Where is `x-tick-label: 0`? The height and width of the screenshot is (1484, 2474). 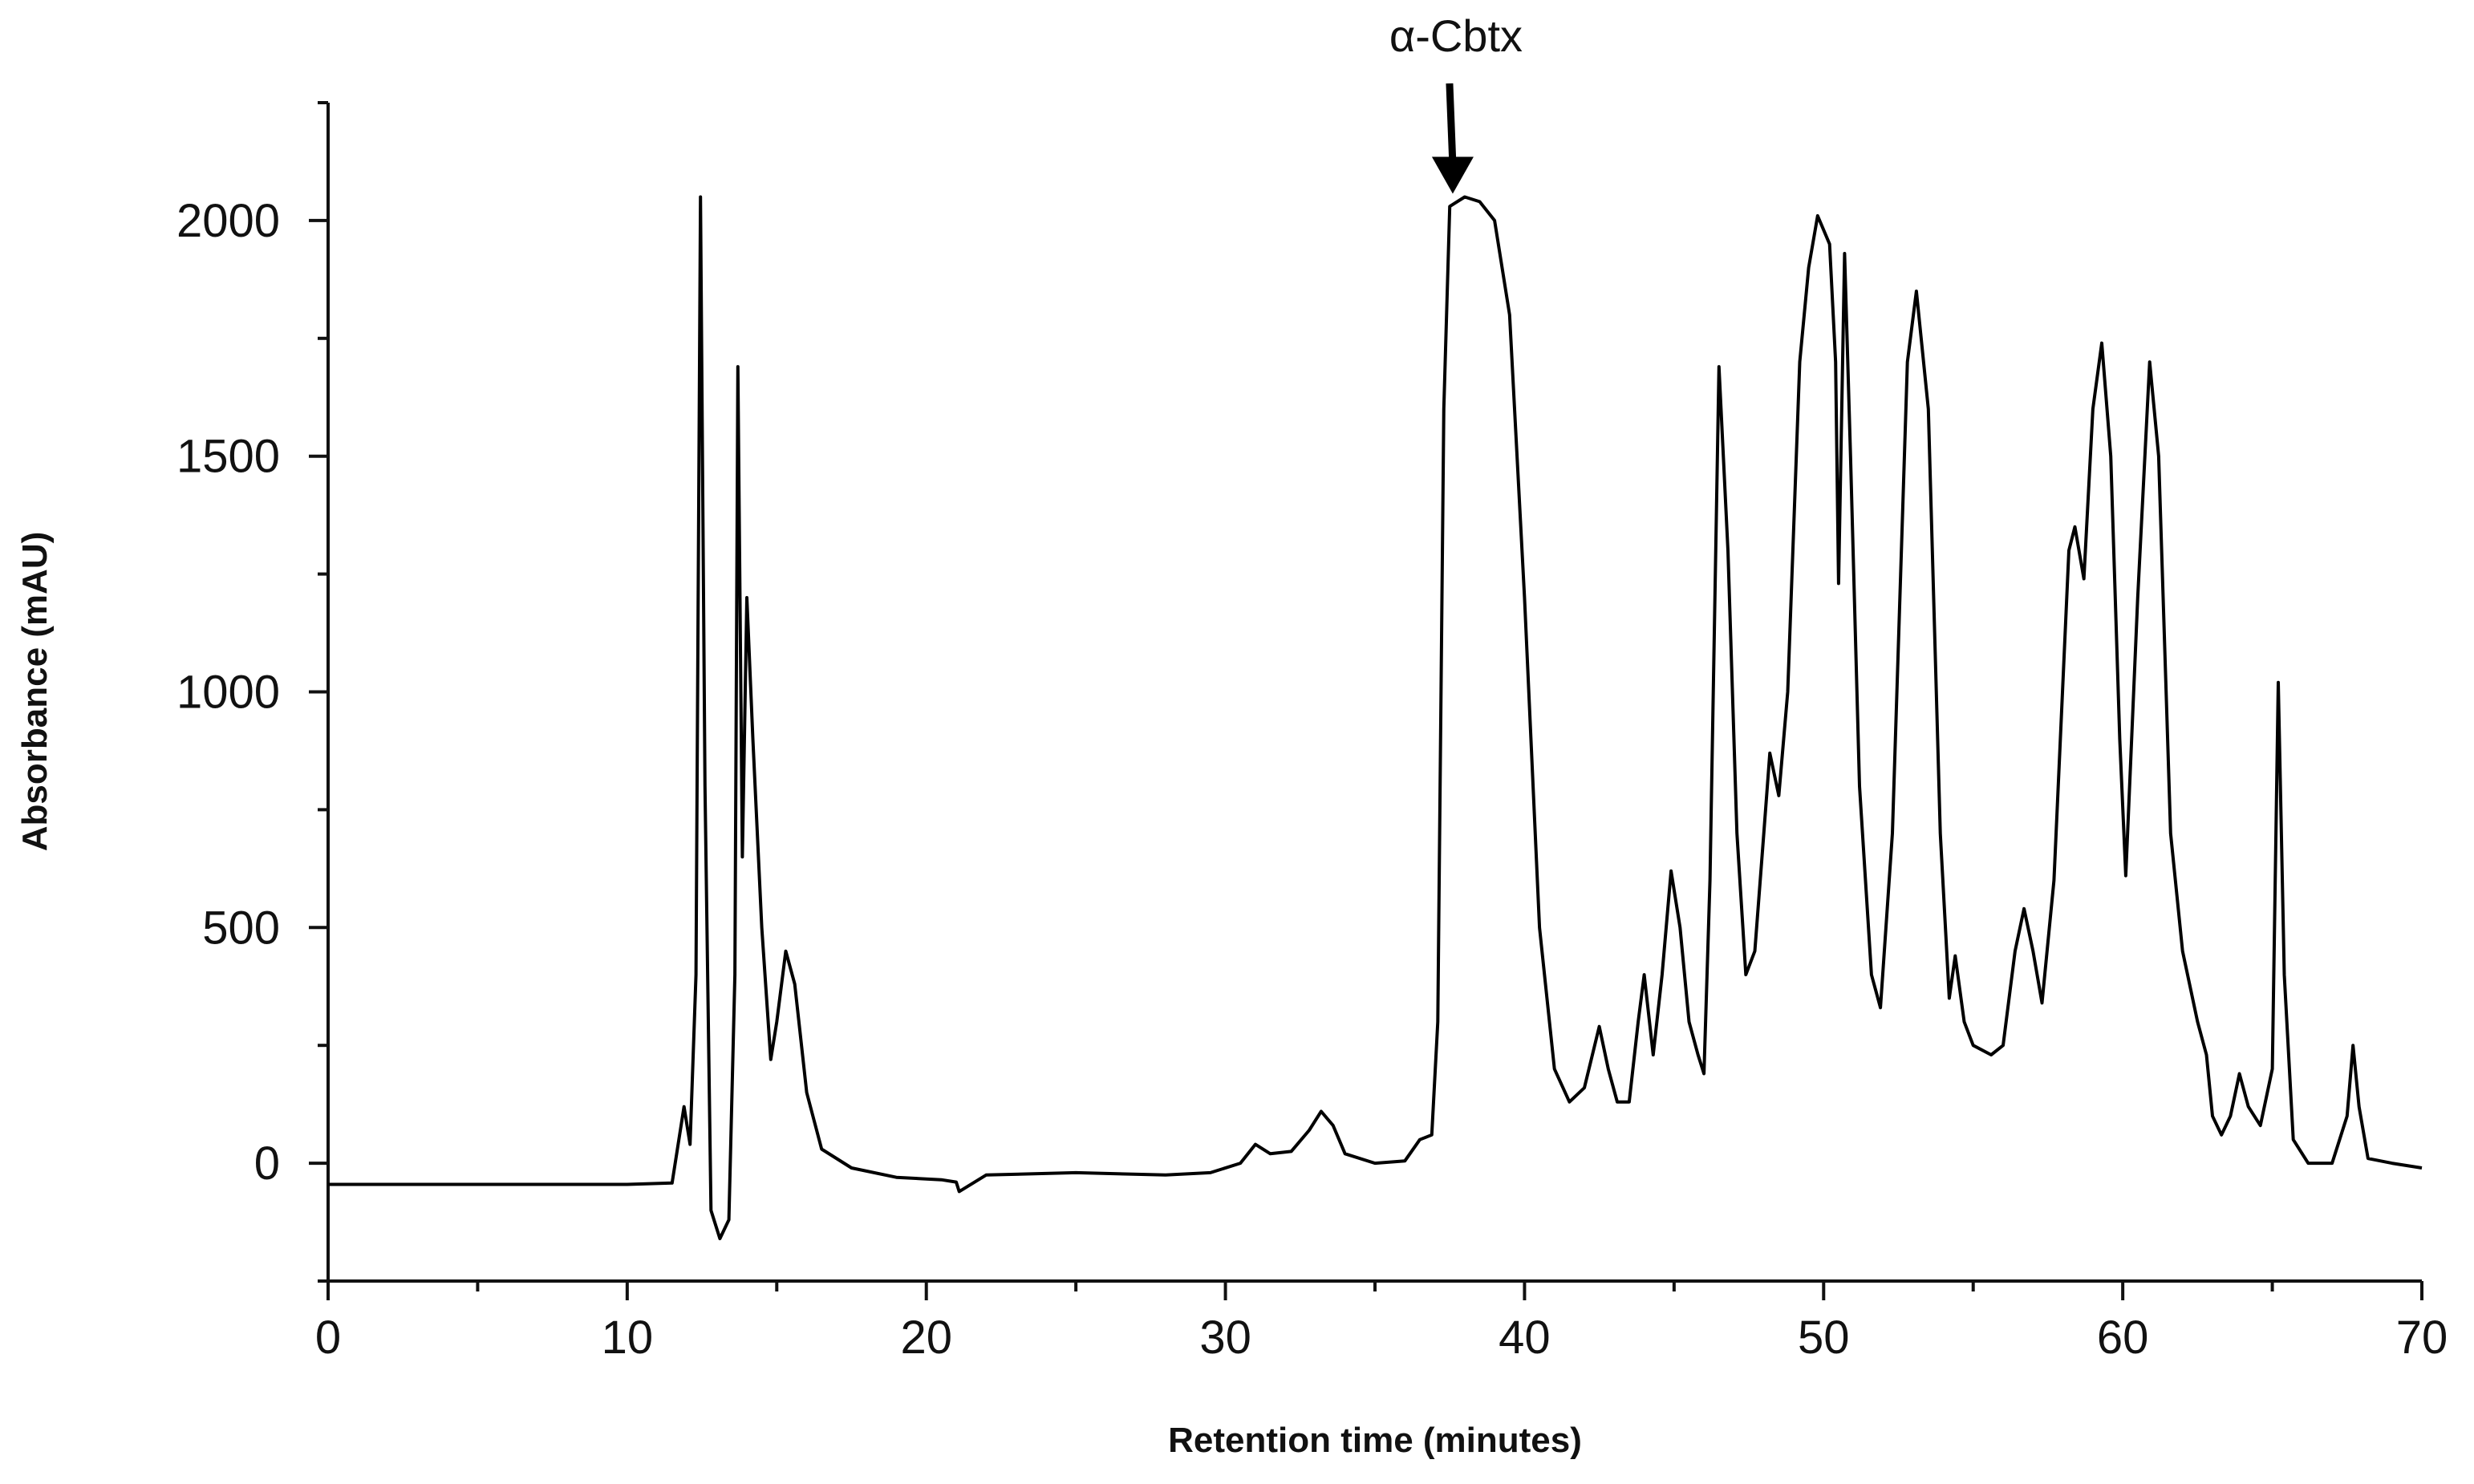 x-tick-label: 0 is located at coordinates (328, 1338).